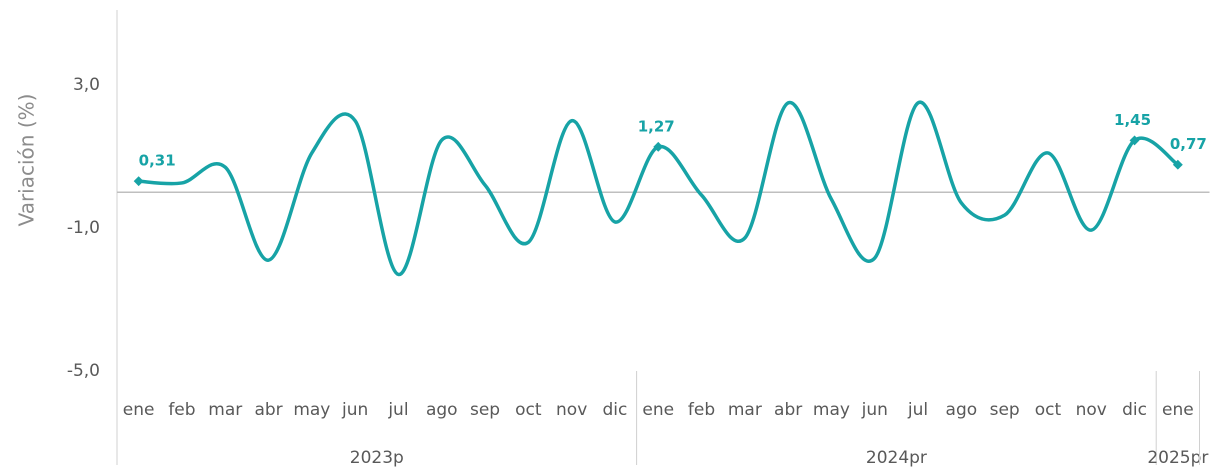 This screenshot has width=1228, height=472. What do you see at coordinates (377, 458) in the screenshot?
I see `group-label: 2023p` at bounding box center [377, 458].